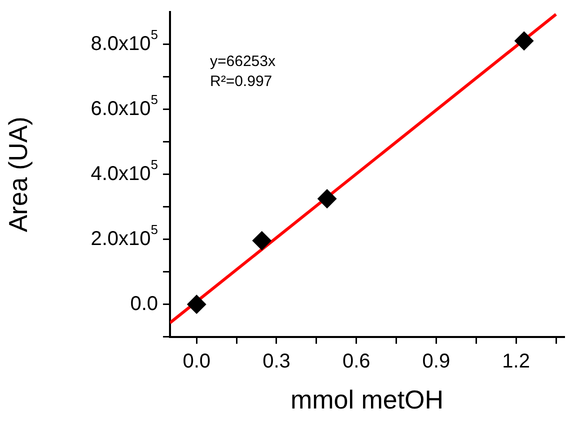 The height and width of the screenshot is (425, 574). What do you see at coordinates (144, 303) in the screenshot?
I see `y-tick-label: 0.0` at bounding box center [144, 303].